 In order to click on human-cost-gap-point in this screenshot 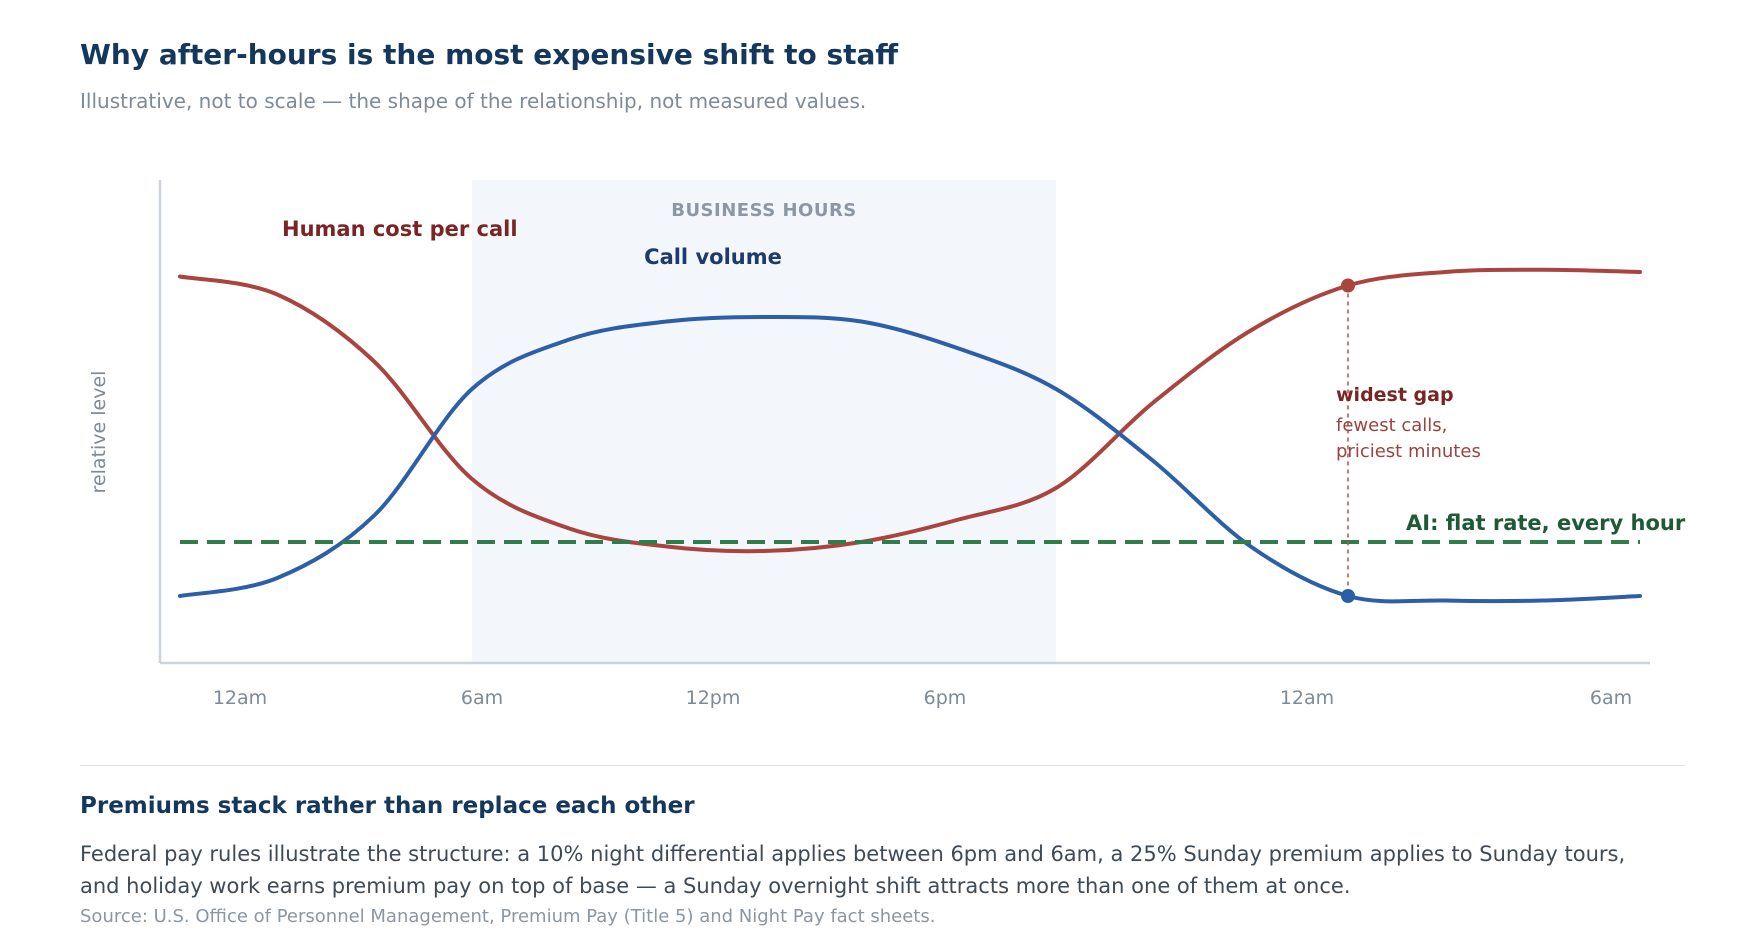, I will do `click(1348, 285)`.